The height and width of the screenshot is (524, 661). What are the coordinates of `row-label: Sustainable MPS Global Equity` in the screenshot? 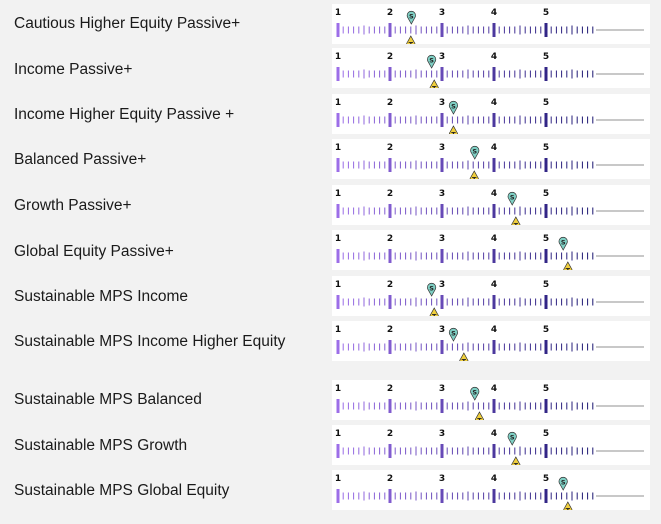 It's located at (122, 490).